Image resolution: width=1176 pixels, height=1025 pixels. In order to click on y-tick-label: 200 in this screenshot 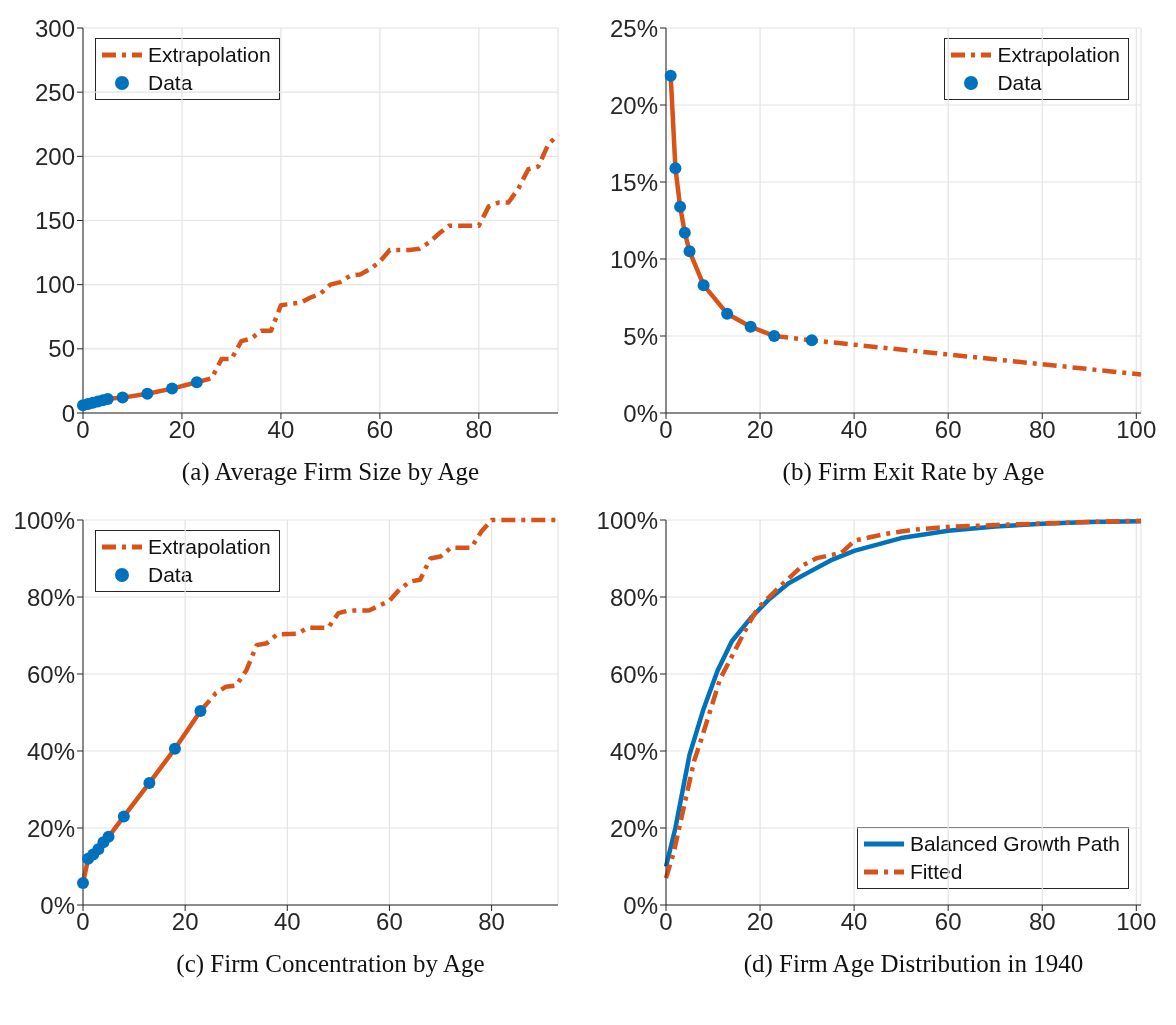, I will do `click(54, 156)`.